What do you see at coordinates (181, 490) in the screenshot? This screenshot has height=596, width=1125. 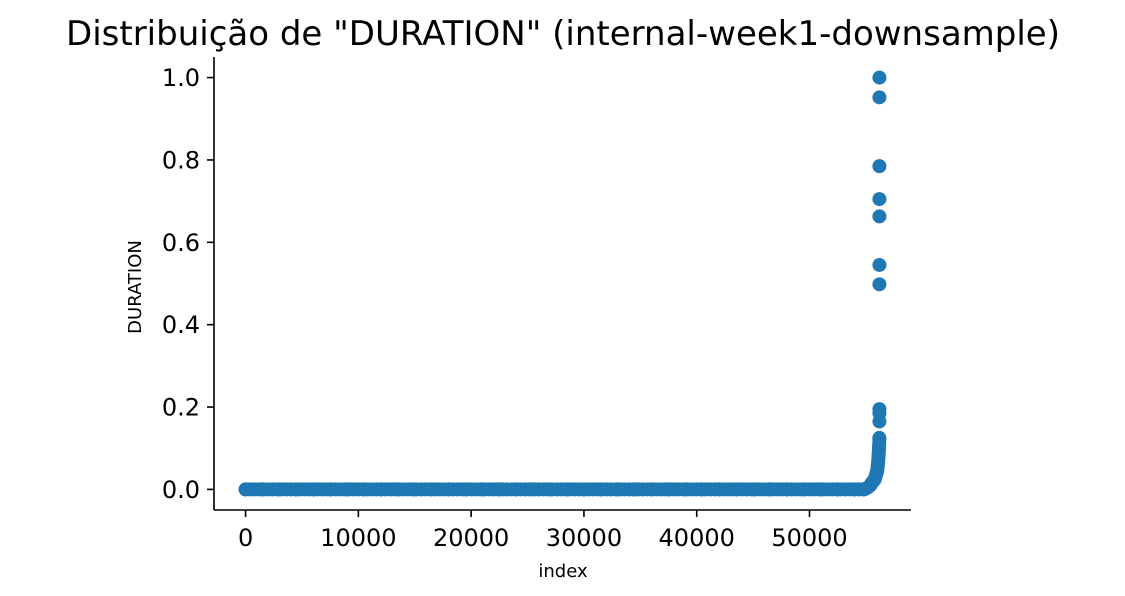 I see `y-tick-label: 0.0` at bounding box center [181, 490].